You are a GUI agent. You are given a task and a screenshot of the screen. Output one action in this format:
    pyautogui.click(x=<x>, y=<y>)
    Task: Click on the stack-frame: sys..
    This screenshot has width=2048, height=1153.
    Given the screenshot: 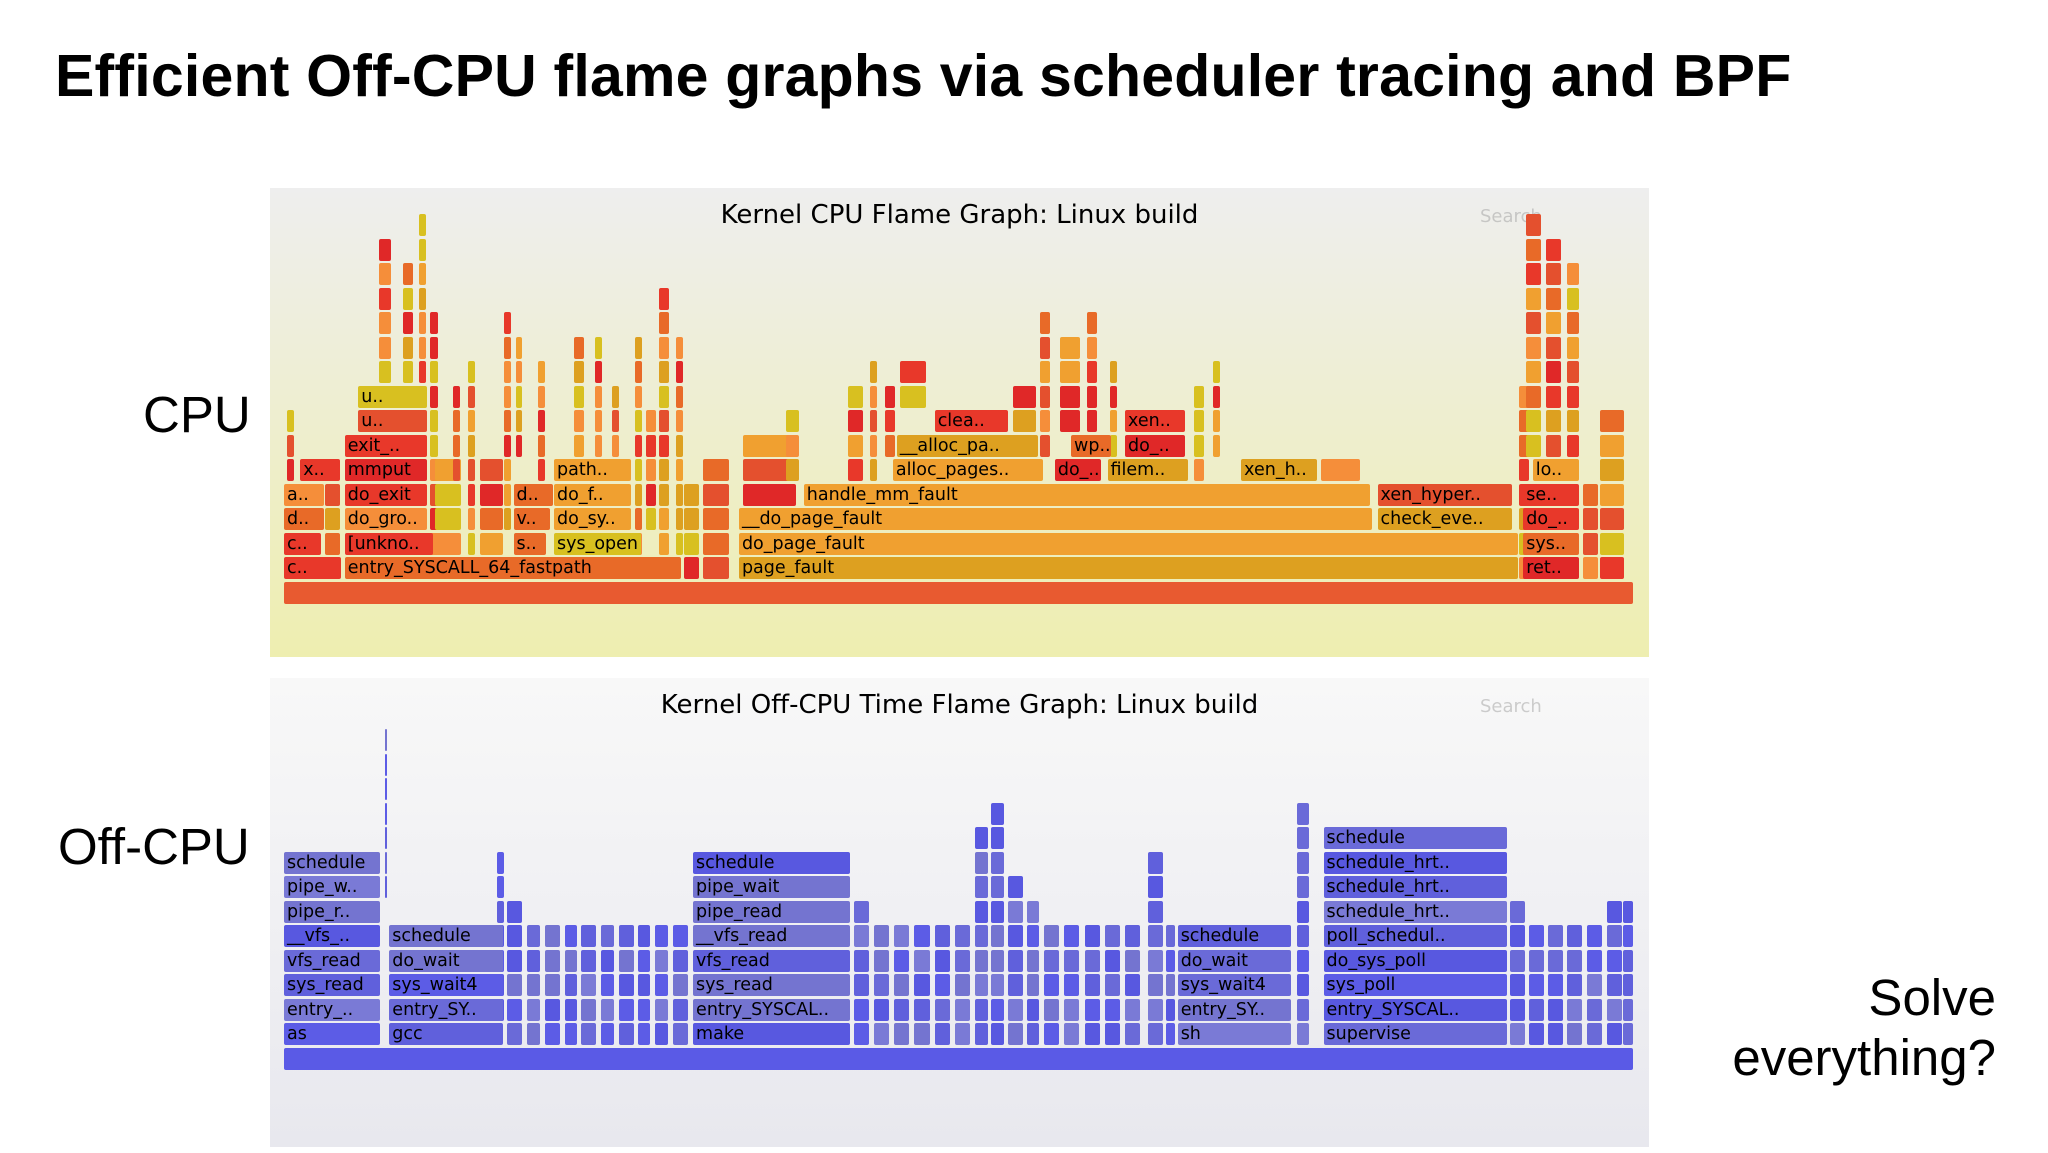 What is the action you would take?
    pyautogui.click(x=1551, y=543)
    